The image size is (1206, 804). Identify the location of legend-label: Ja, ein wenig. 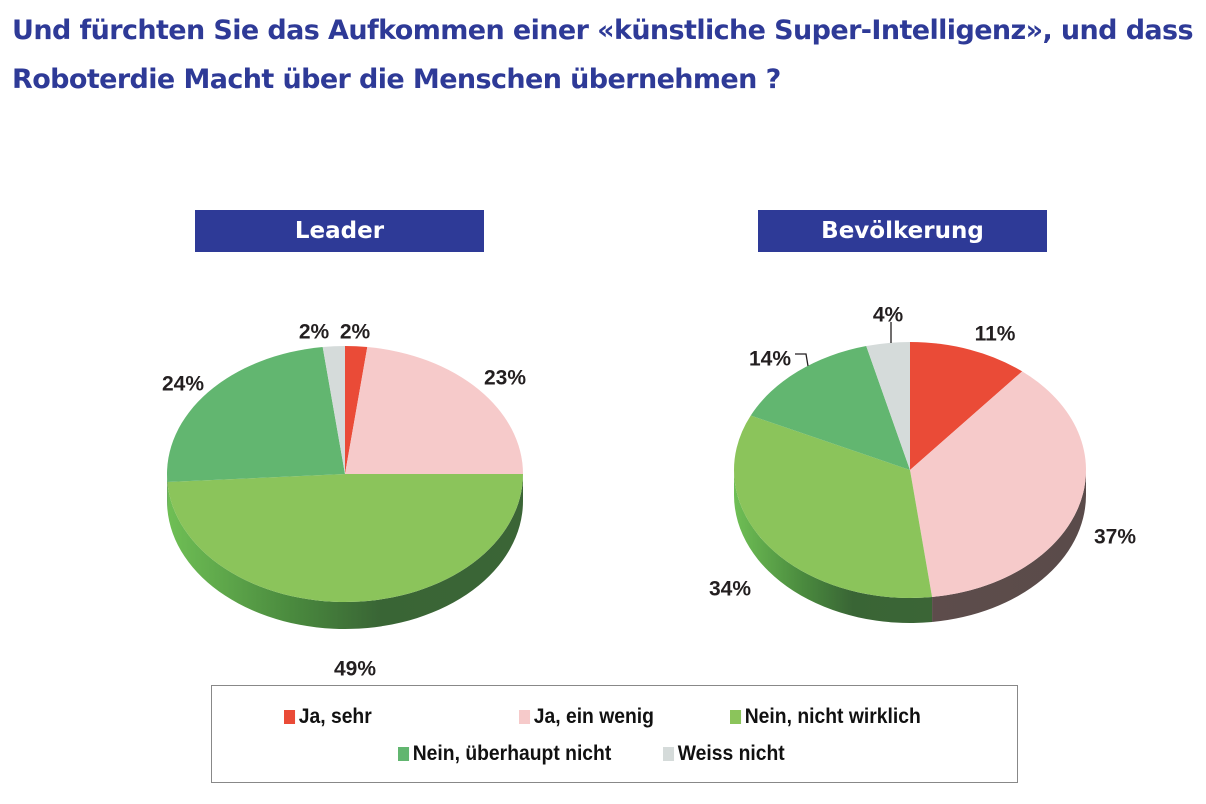
(593, 716).